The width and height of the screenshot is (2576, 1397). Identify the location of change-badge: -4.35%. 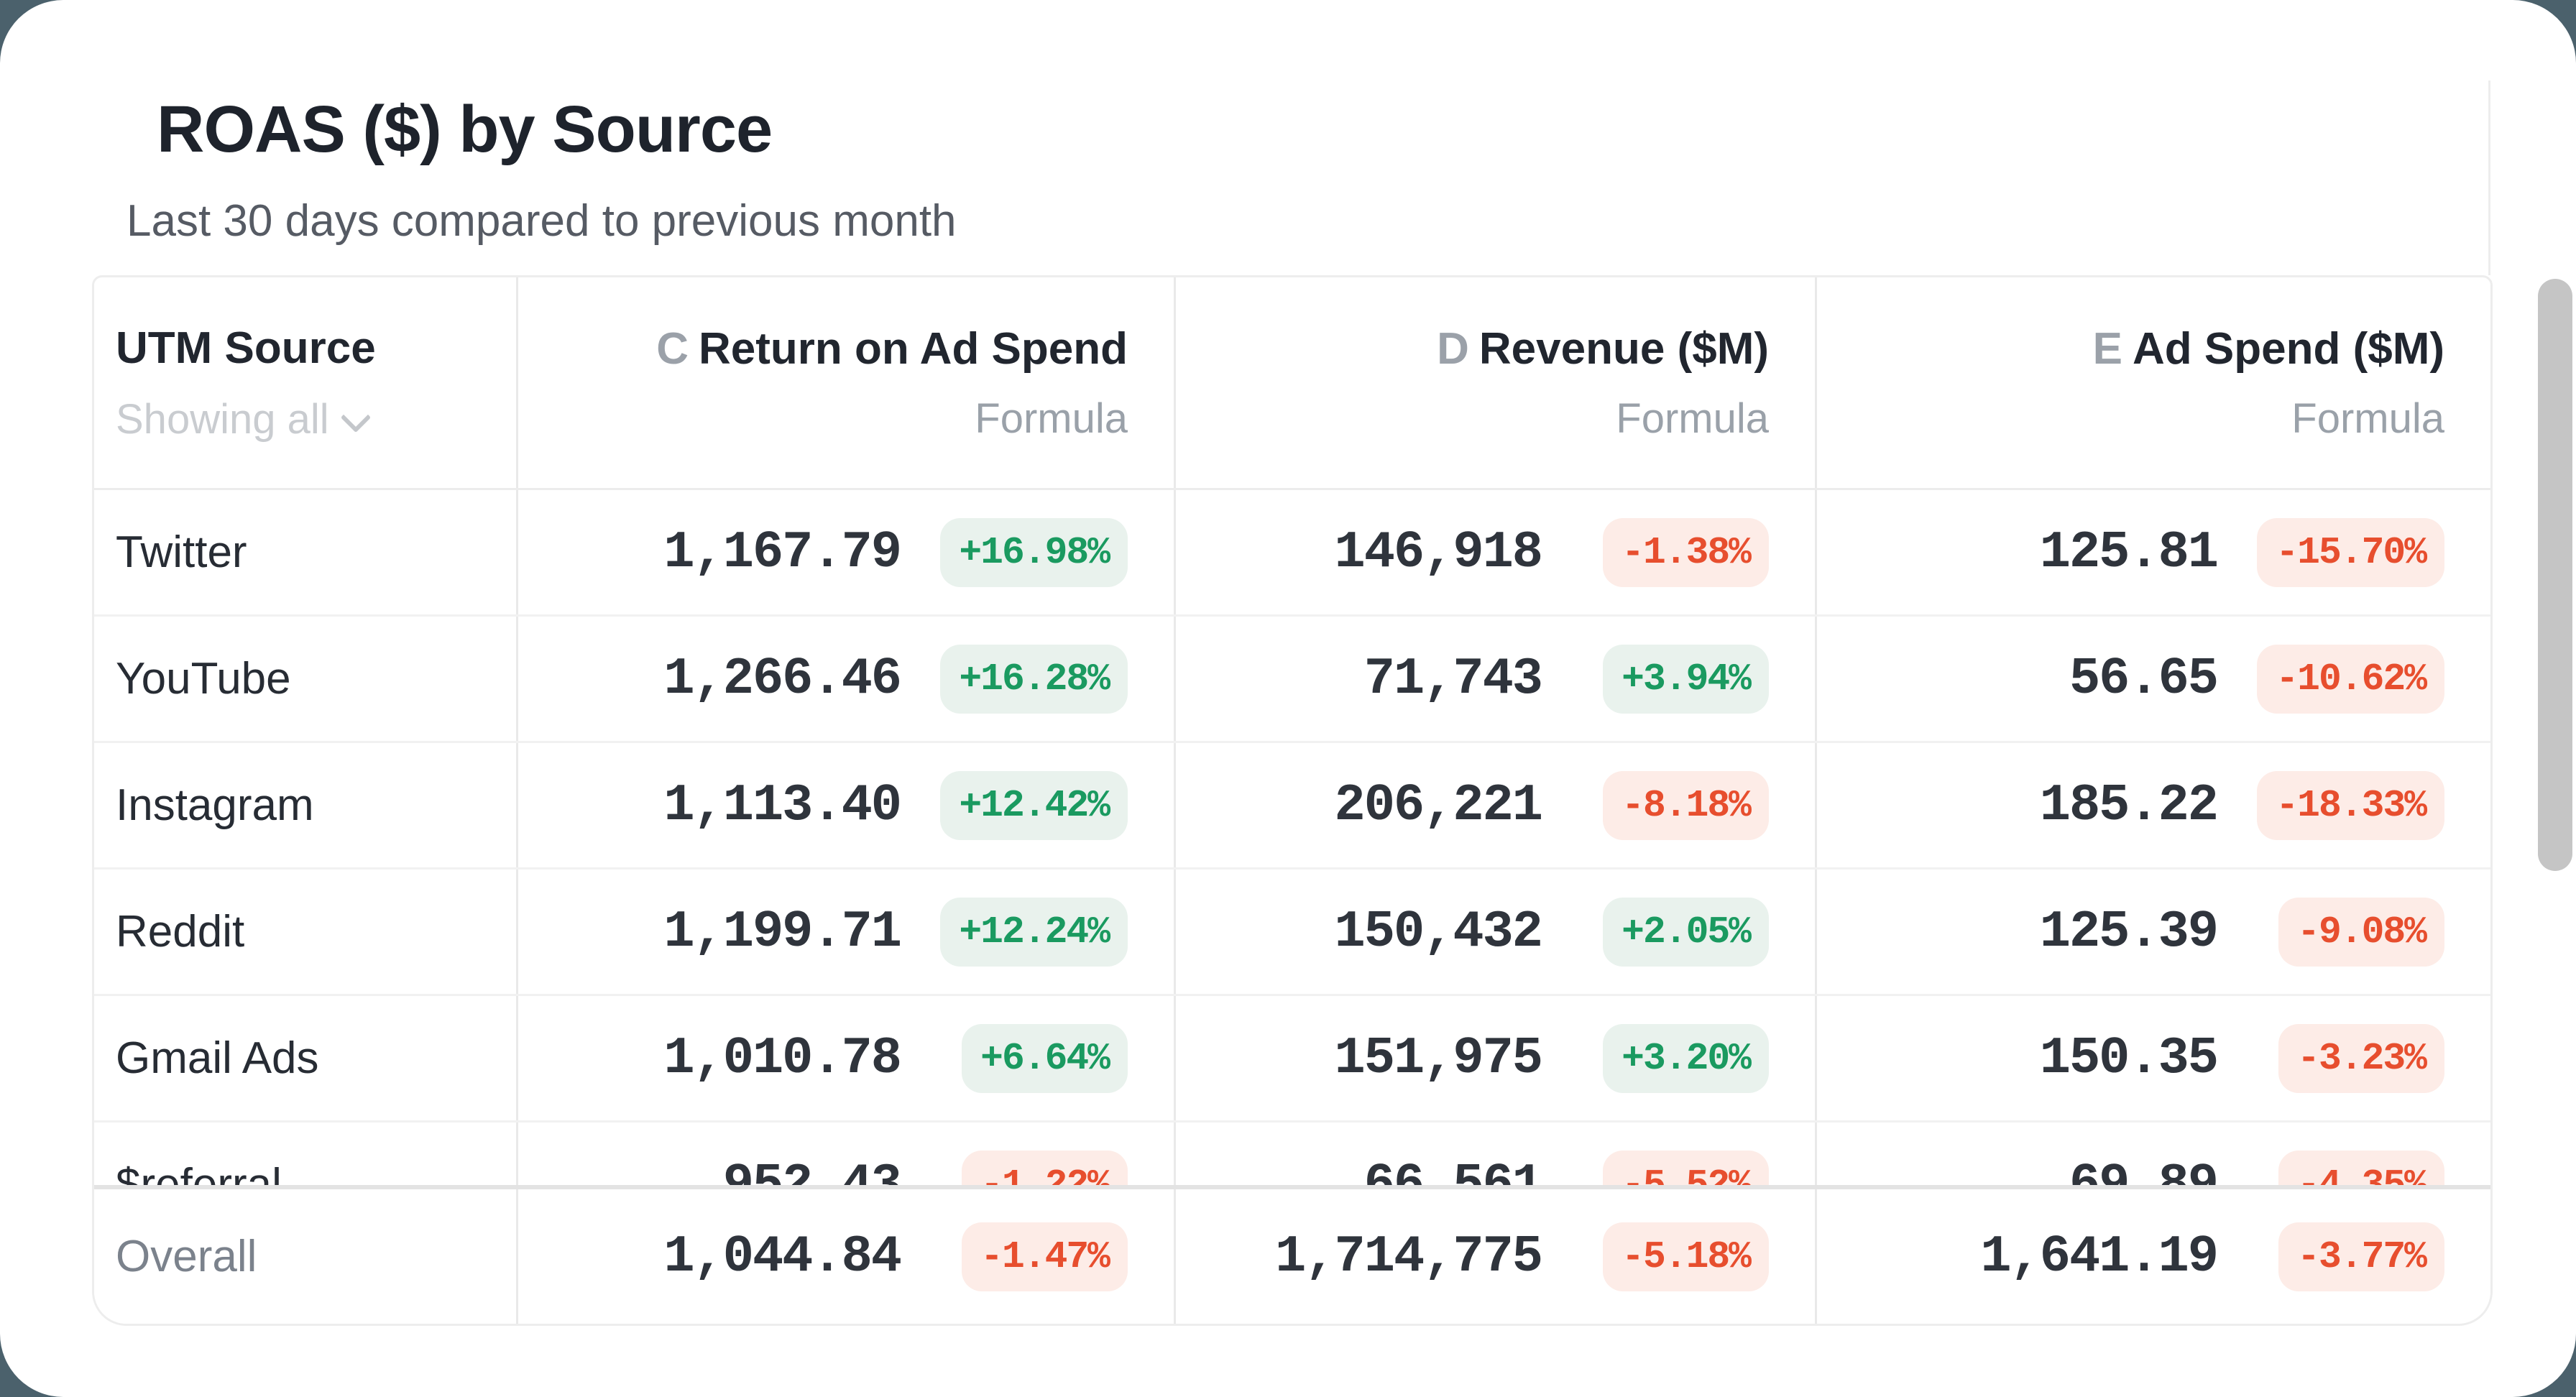
(2361, 1167).